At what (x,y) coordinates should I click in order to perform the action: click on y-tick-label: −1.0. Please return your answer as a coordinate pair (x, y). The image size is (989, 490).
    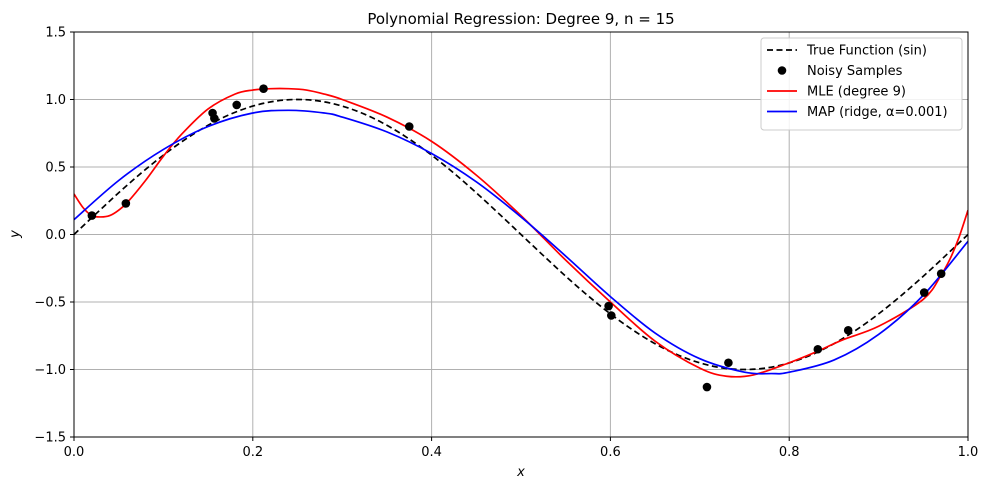
    Looking at the image, I should click on (50, 370).